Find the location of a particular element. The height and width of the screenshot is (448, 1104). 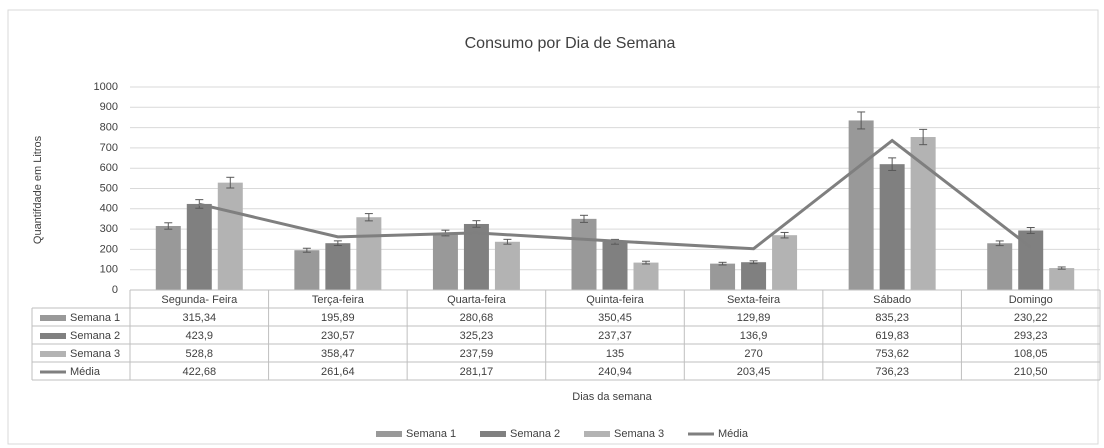

y-tick-label: 400 is located at coordinates (109, 209).